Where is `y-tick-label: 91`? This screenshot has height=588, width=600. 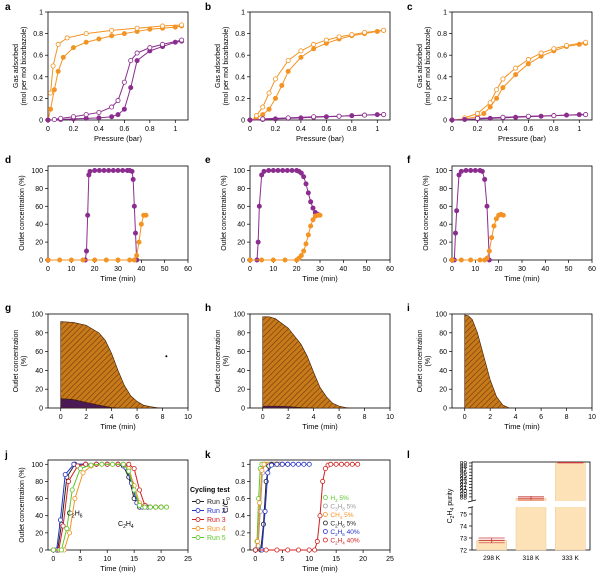
y-tick-label: 91 is located at coordinates (464, 488).